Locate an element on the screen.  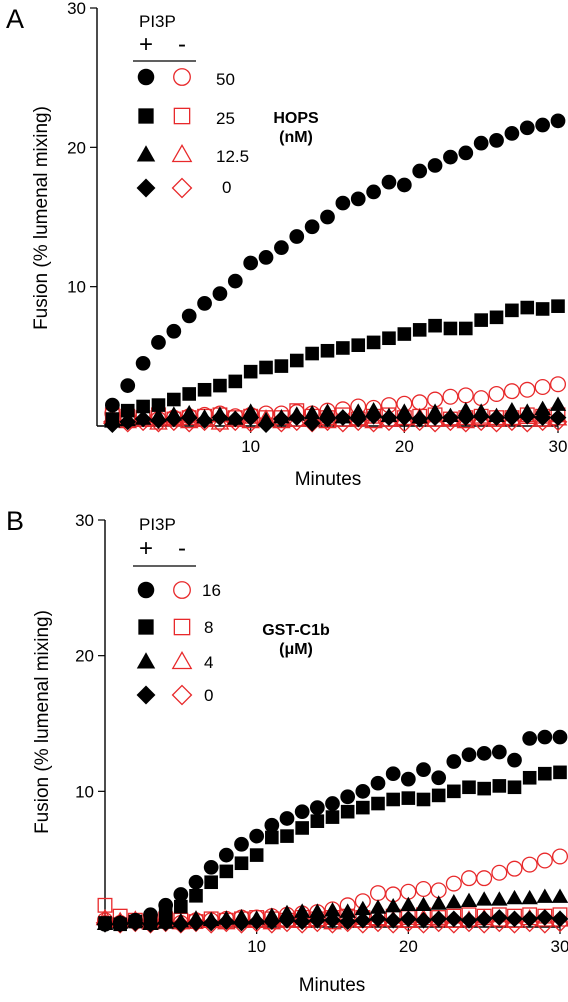
panel-b-legend-value-2: 8 is located at coordinates (208, 627).